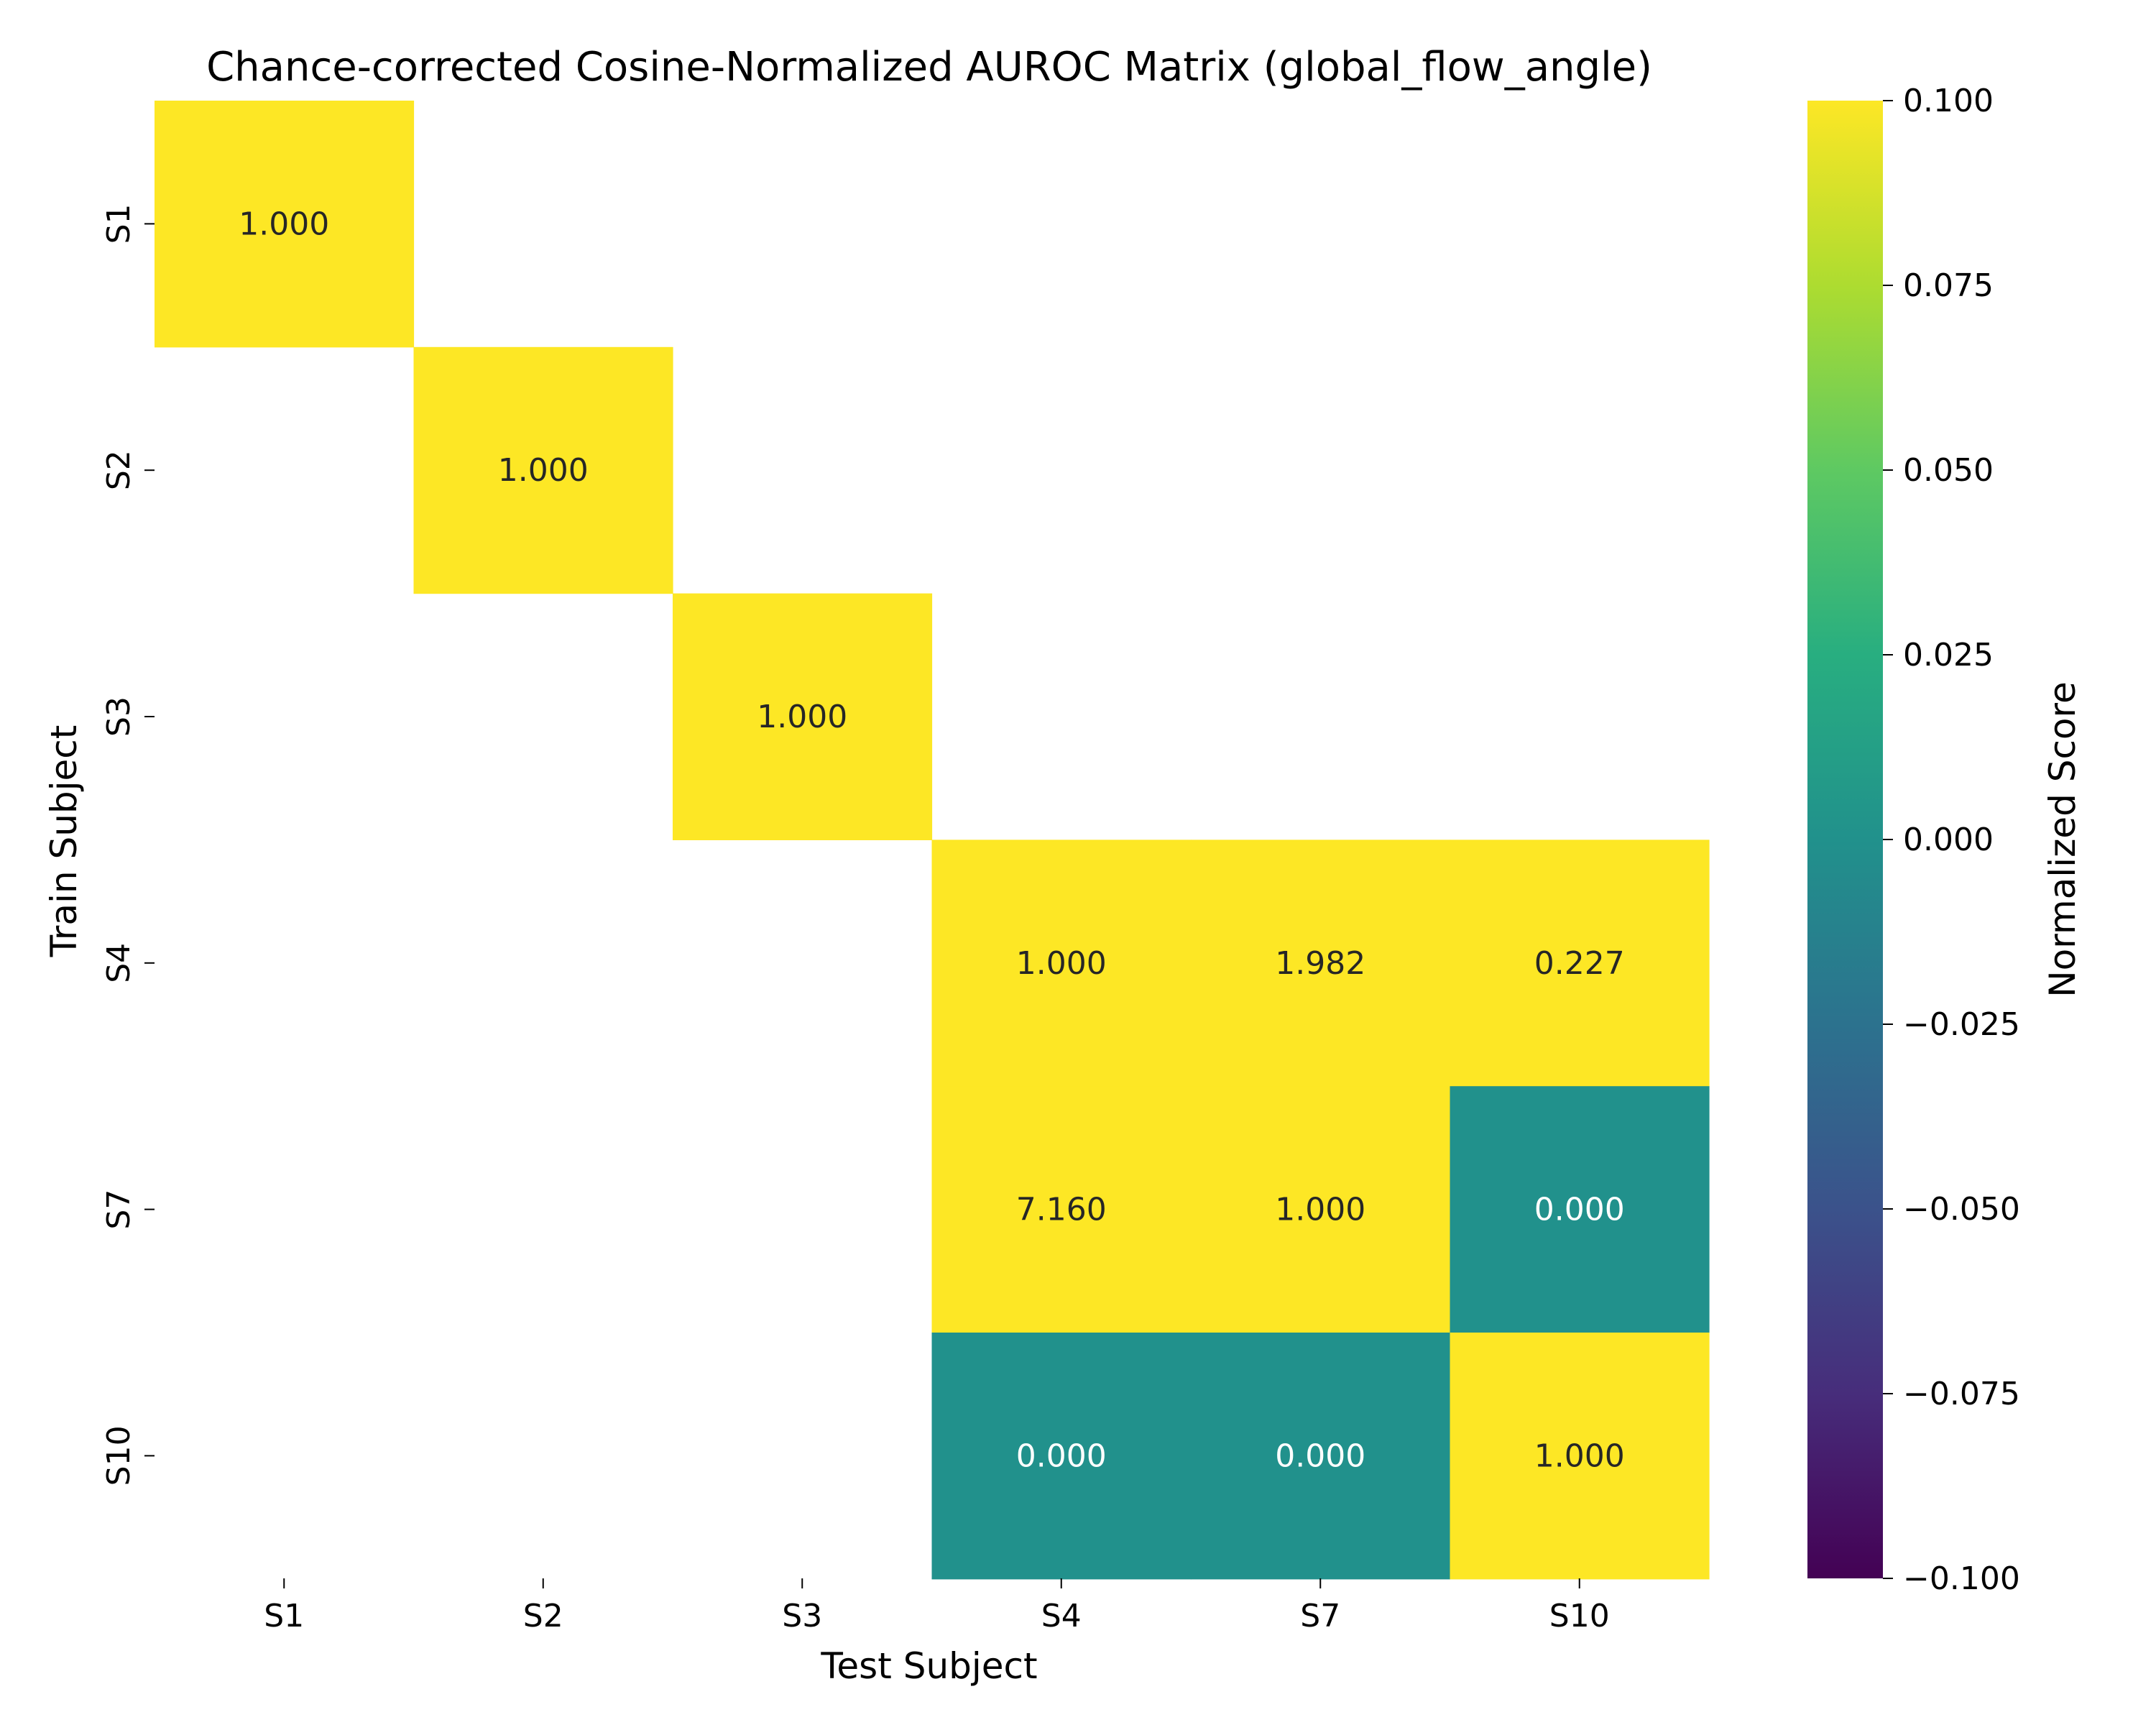 This screenshot has height=1725, width=2156. I want to click on colorbar, so click(1845, 839).